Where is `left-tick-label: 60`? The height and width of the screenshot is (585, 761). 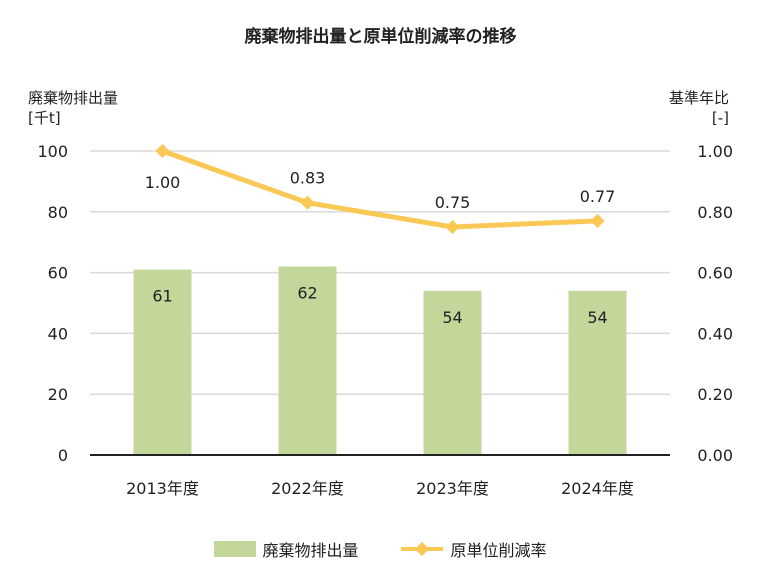
left-tick-label: 60 is located at coordinates (58, 273).